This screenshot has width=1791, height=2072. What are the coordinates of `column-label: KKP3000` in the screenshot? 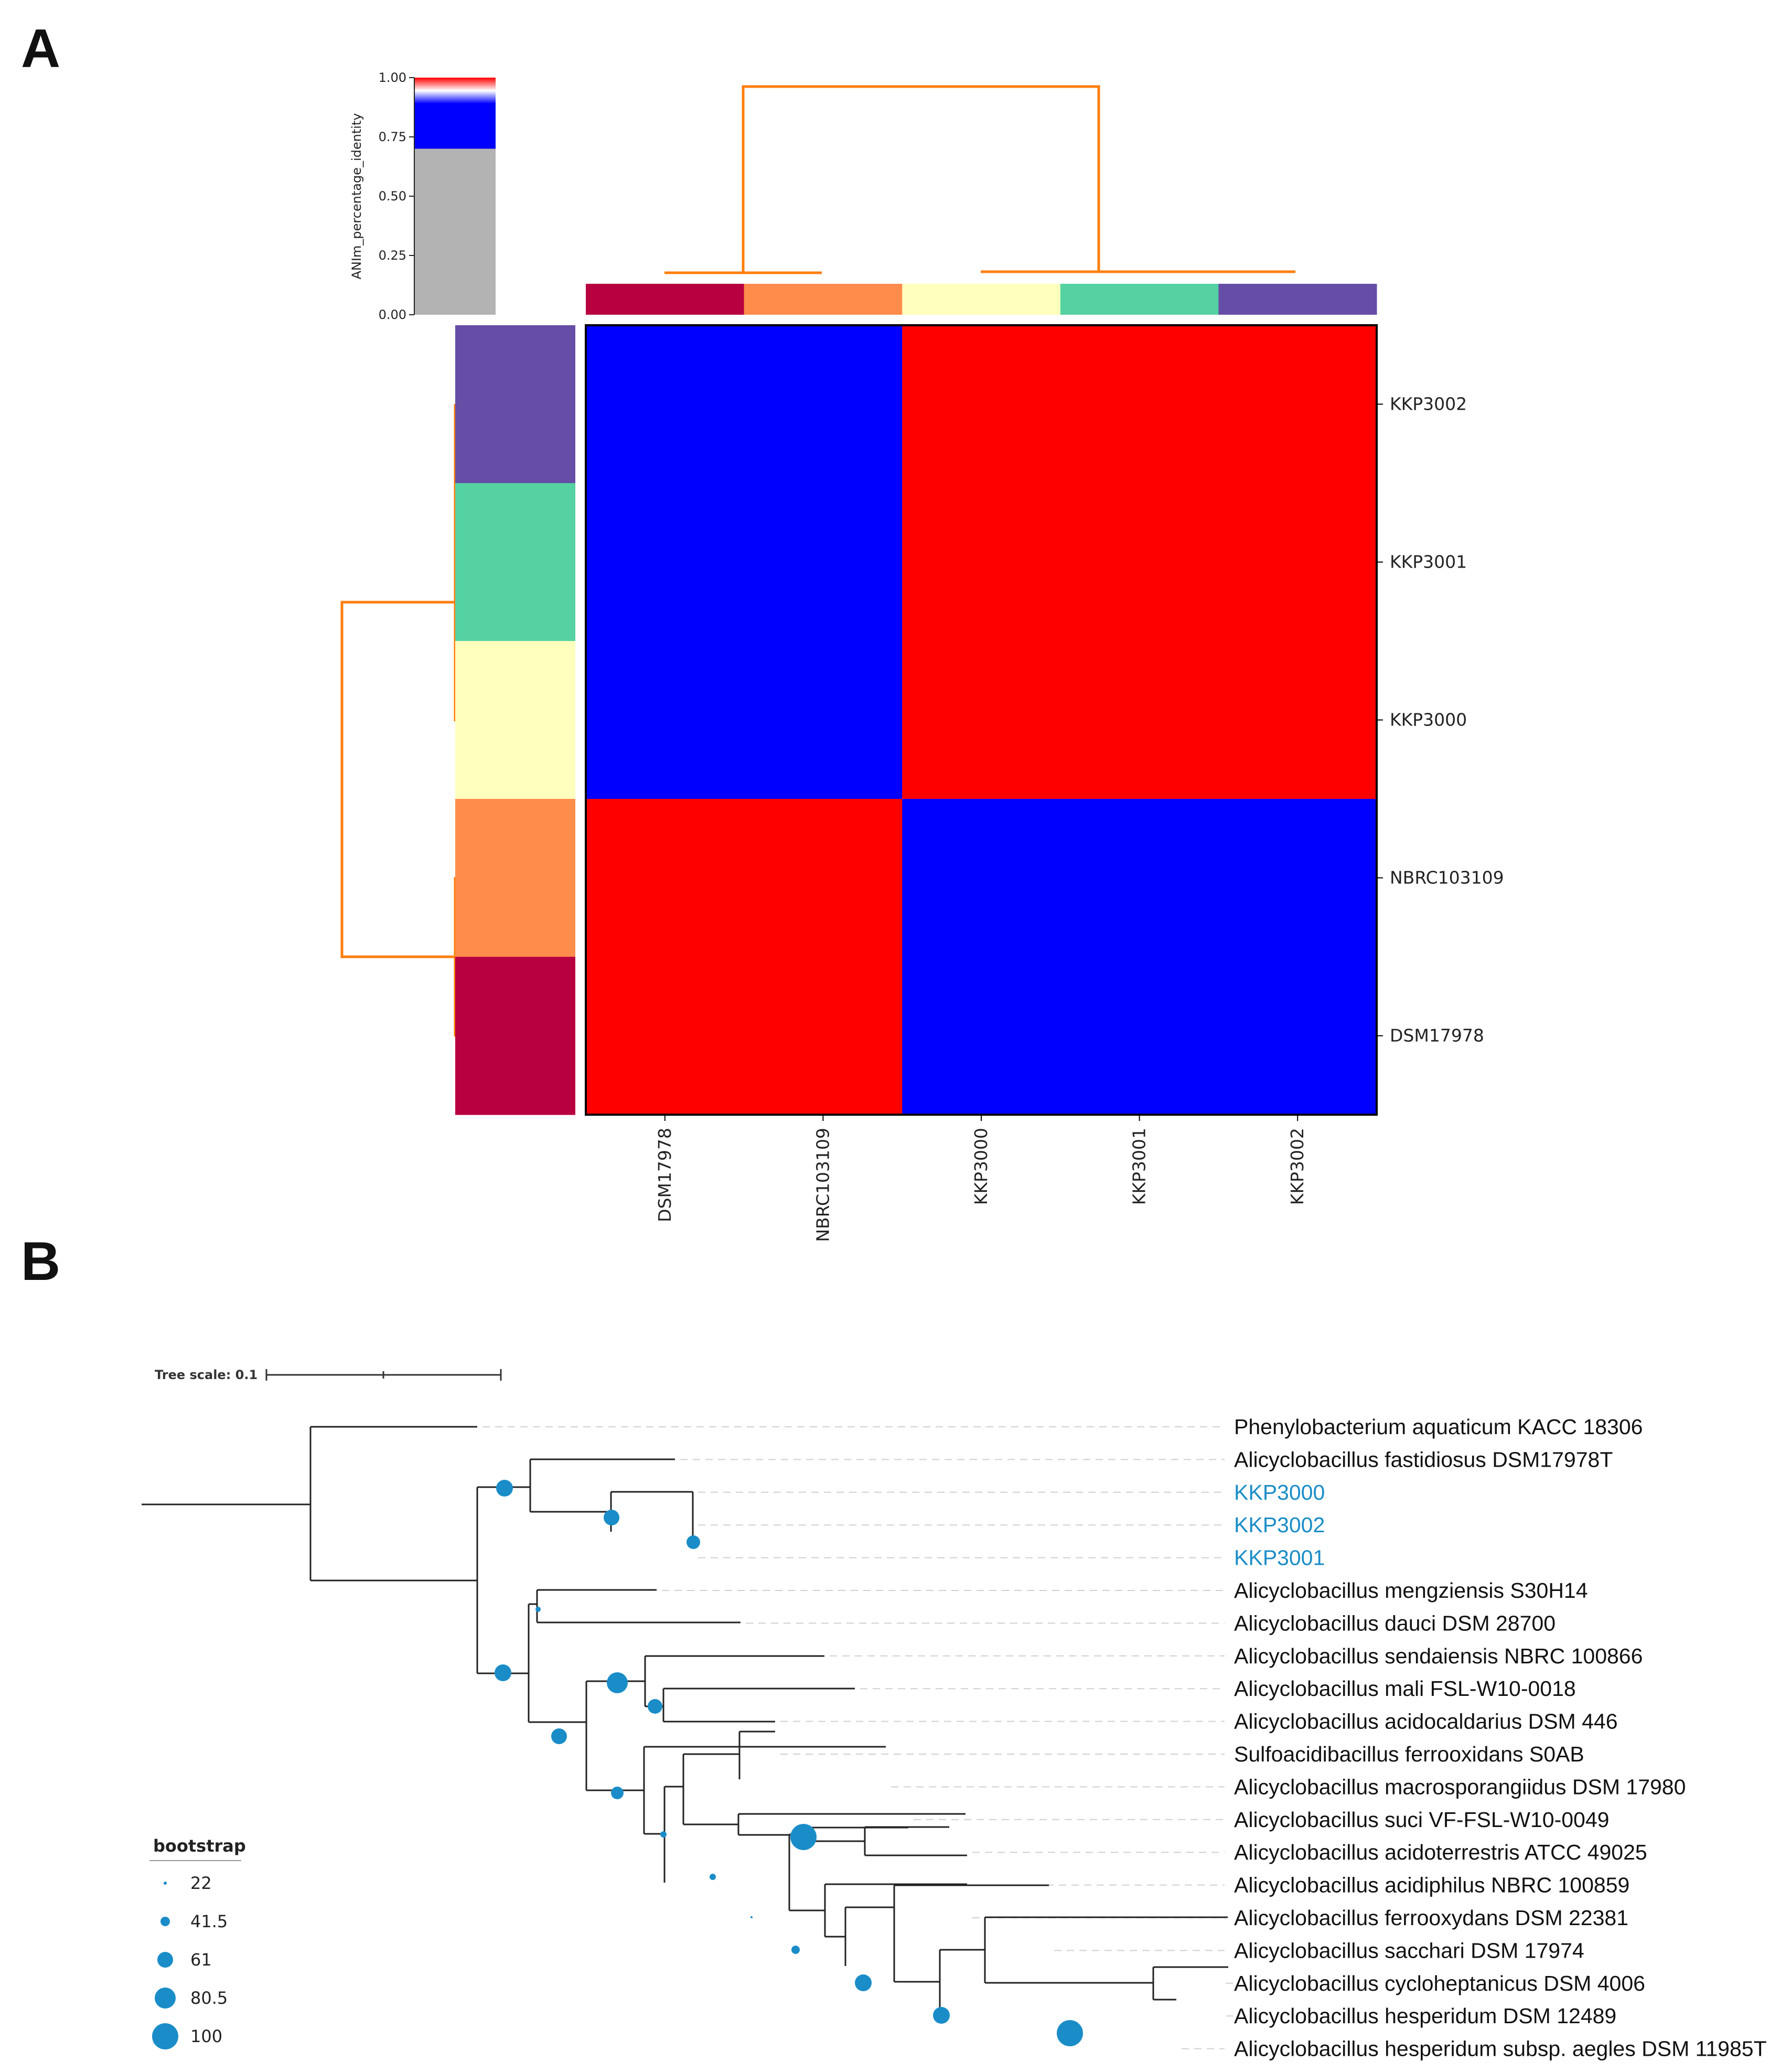 It's located at (981, 1166).